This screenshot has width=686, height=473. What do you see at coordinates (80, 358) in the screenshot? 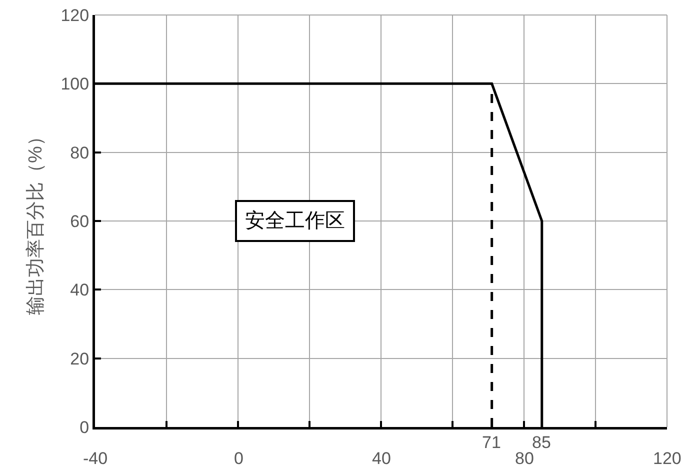
I see `y-tick-label: 20` at bounding box center [80, 358].